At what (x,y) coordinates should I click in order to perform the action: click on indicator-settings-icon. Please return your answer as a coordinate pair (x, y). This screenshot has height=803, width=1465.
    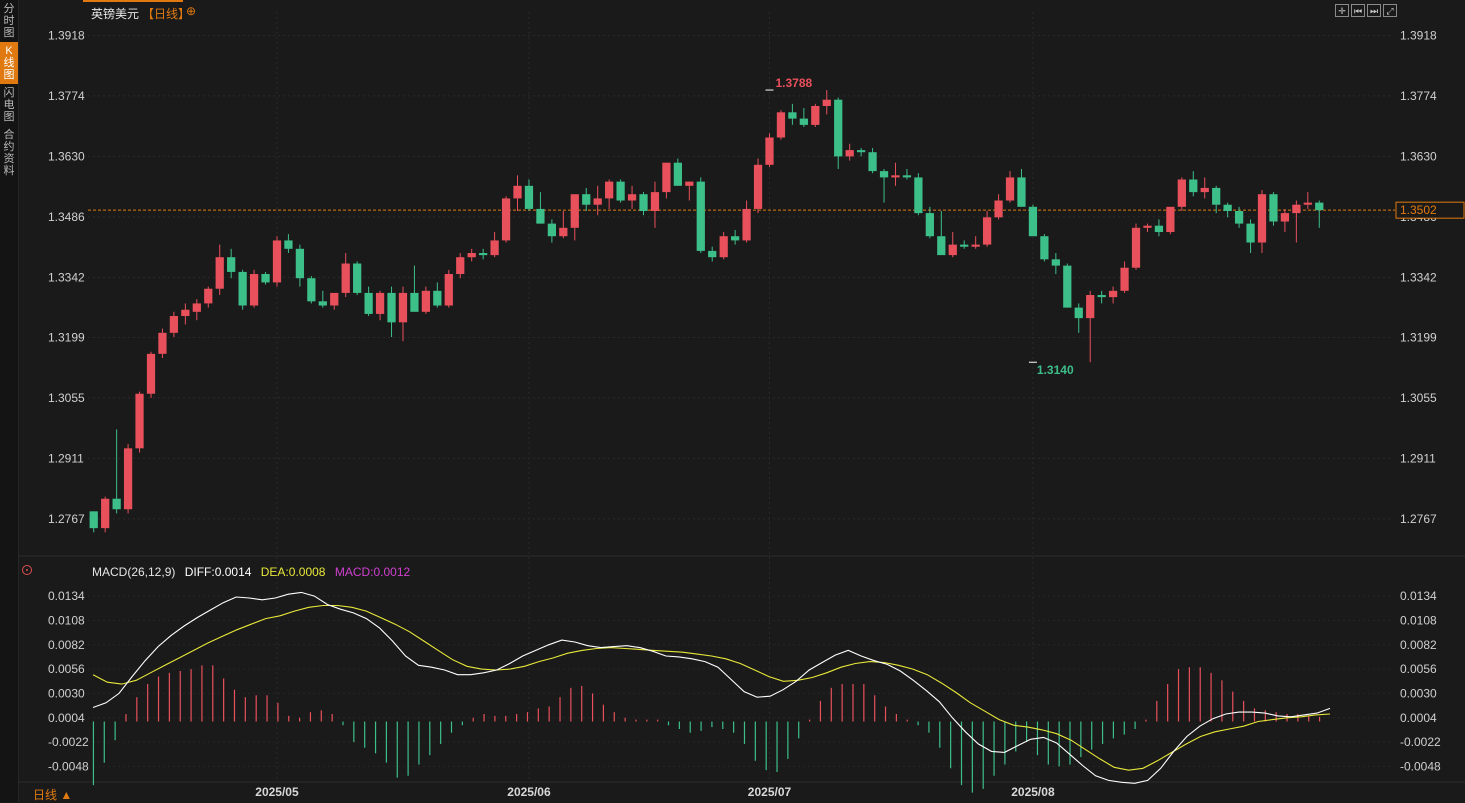
    Looking at the image, I should click on (27, 570).